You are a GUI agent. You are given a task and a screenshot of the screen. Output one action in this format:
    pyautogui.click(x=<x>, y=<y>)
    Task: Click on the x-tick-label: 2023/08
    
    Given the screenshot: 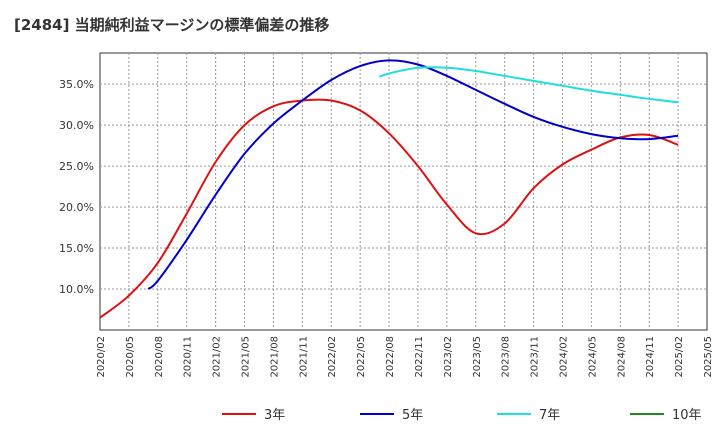 What is the action you would take?
    pyautogui.click(x=506, y=357)
    